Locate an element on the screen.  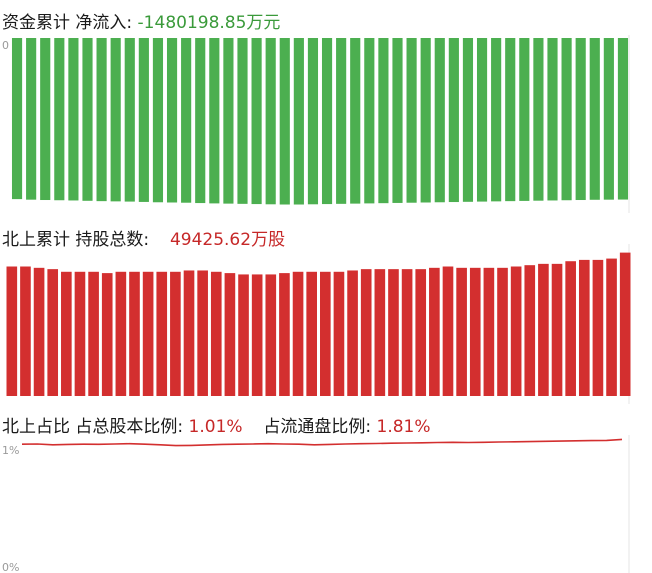
y-tick-label: 0 is located at coordinates (5, 45).